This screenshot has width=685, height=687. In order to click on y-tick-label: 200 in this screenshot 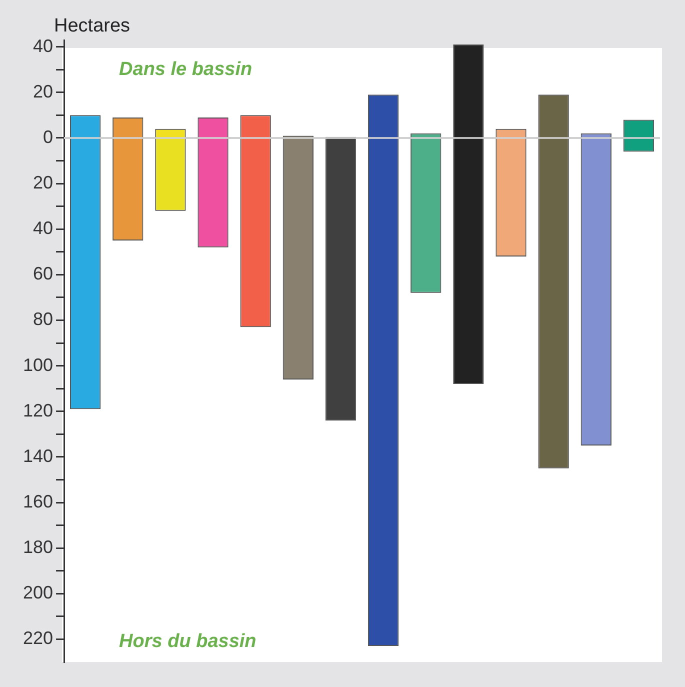, I will do `click(38, 592)`.